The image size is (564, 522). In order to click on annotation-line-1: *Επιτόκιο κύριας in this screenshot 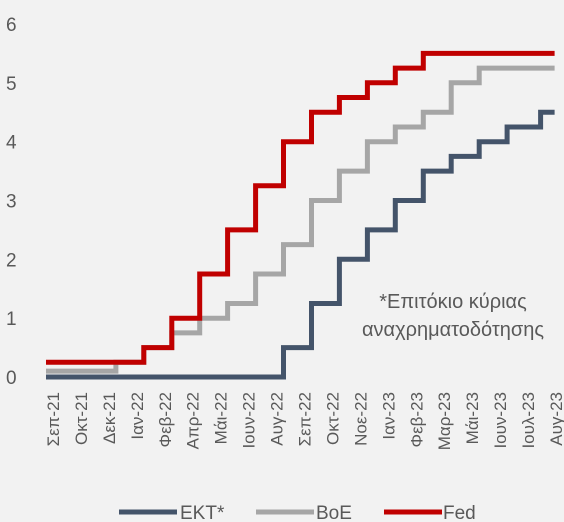, I will do `click(453, 302)`.